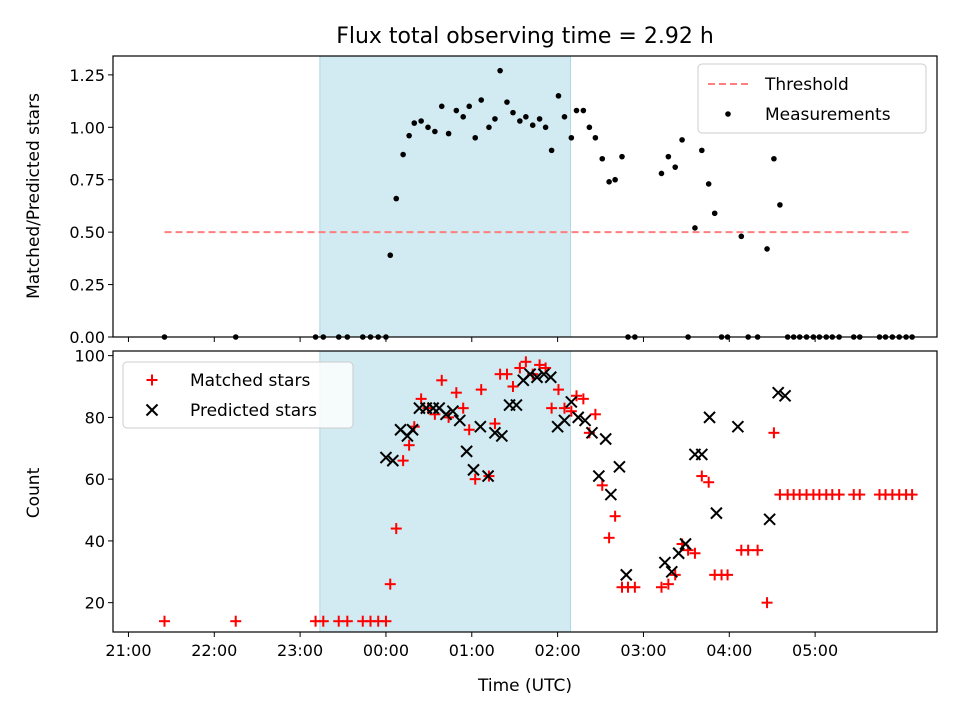 This screenshot has width=960, height=720. Describe the element at coordinates (400, 429) in the screenshot. I see `predicted-point-2-b` at that location.